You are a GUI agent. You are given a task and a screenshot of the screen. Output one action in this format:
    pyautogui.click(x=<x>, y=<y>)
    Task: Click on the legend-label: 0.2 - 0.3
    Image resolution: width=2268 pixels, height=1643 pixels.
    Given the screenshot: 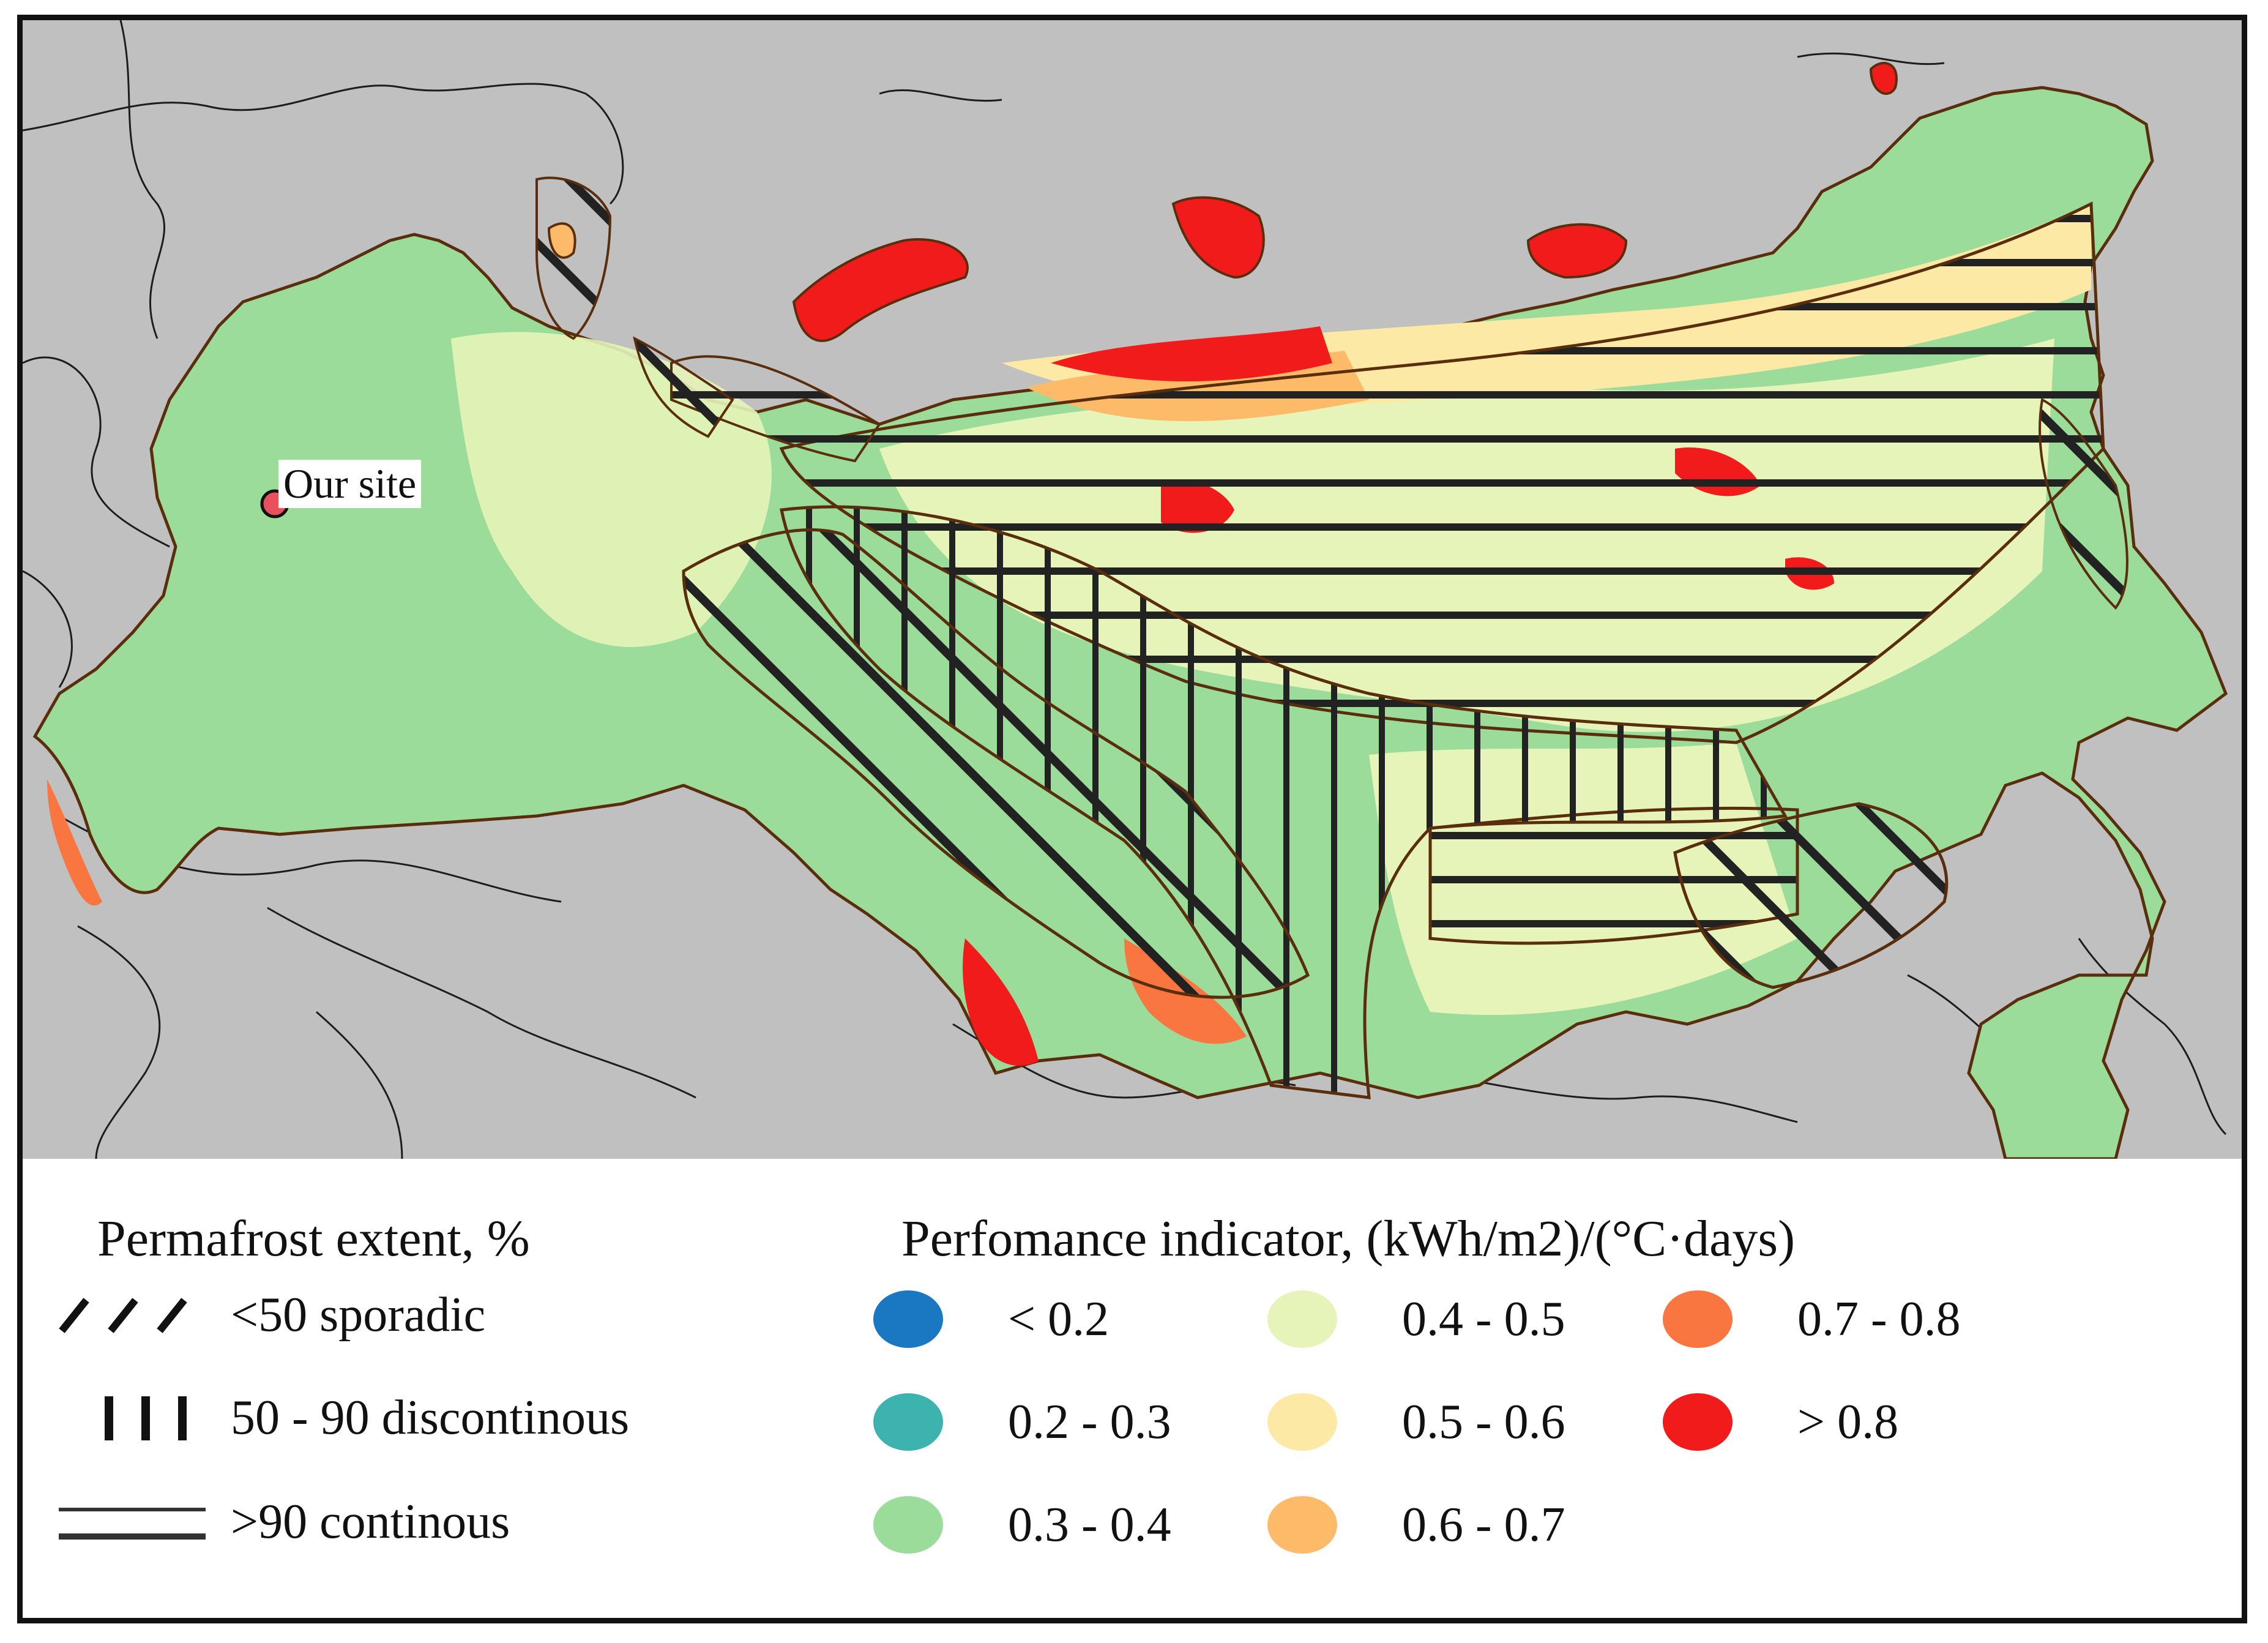 What is the action you would take?
    pyautogui.click(x=1089, y=1421)
    